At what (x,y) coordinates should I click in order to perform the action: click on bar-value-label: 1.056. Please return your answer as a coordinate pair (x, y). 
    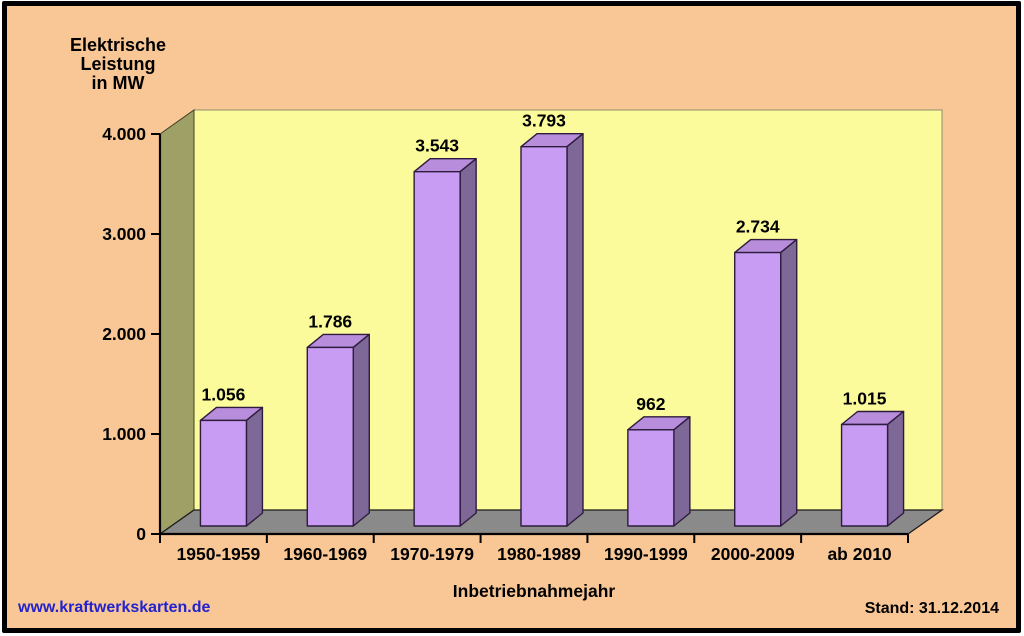
    Looking at the image, I should click on (224, 394).